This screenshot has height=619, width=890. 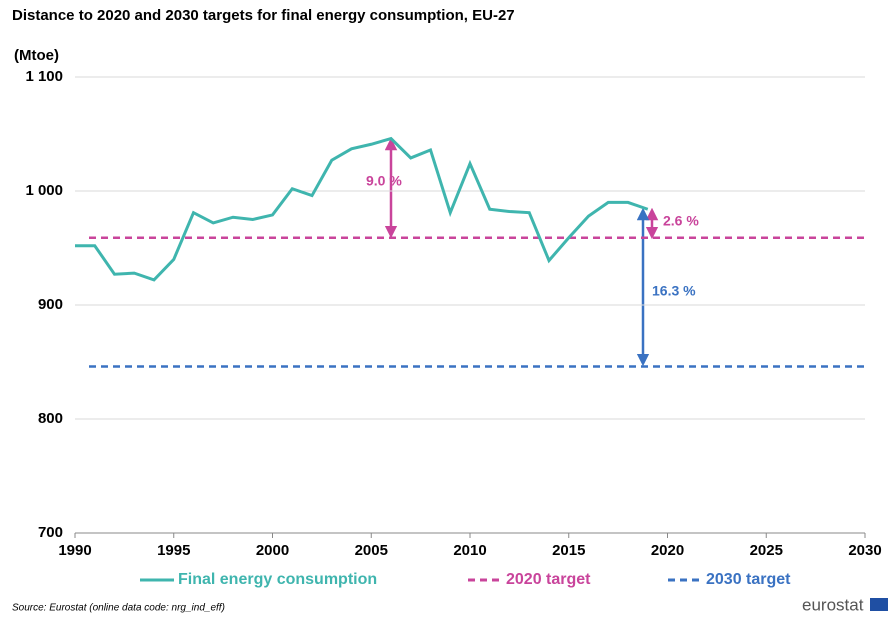 I want to click on logo-text: eurostat, so click(x=833, y=604).